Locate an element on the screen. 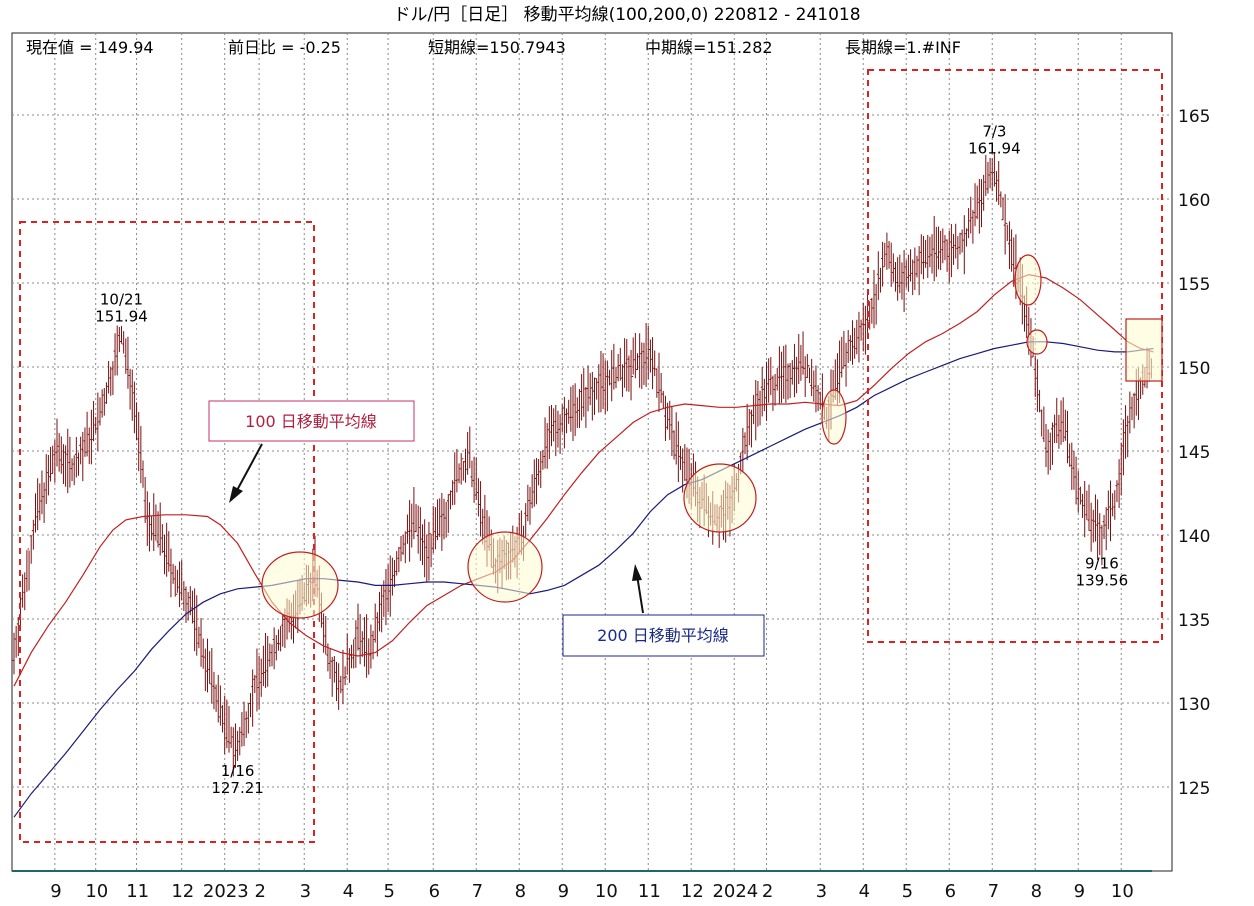 This screenshot has height=906, width=1254. stat-mid: 中期線=151.282 is located at coordinates (709, 47).